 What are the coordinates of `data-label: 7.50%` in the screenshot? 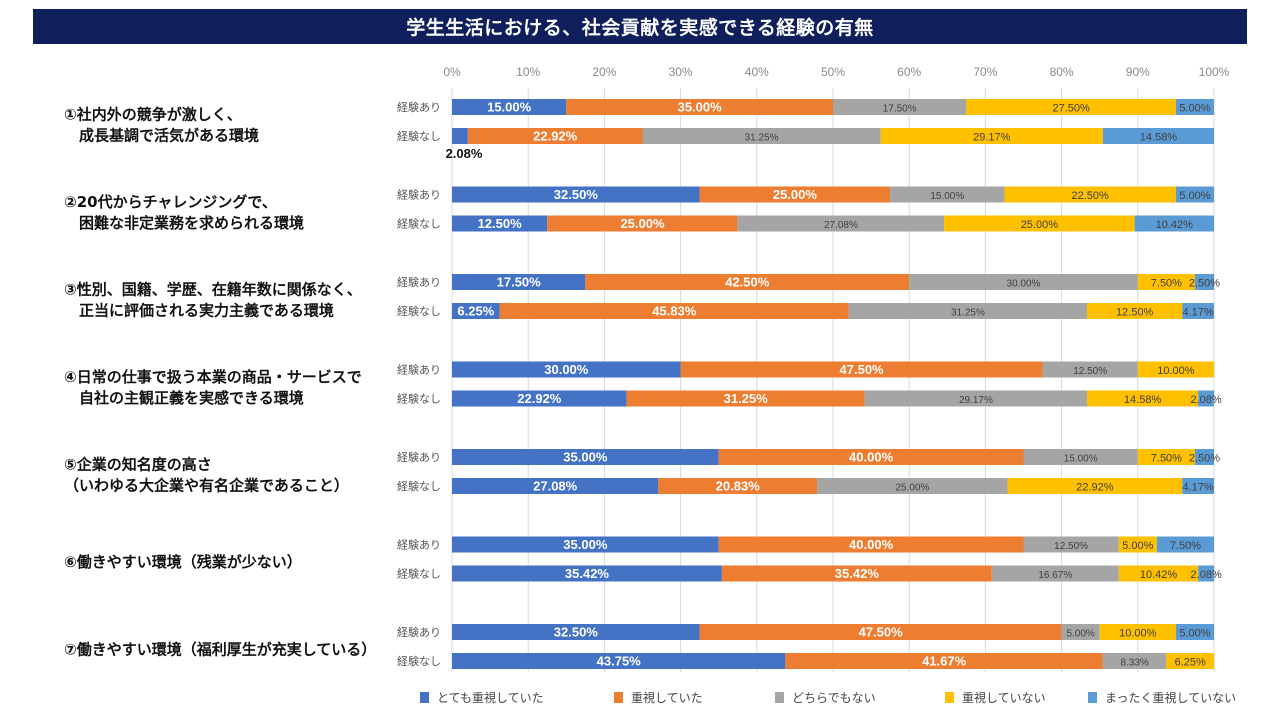 It's located at (1185, 546).